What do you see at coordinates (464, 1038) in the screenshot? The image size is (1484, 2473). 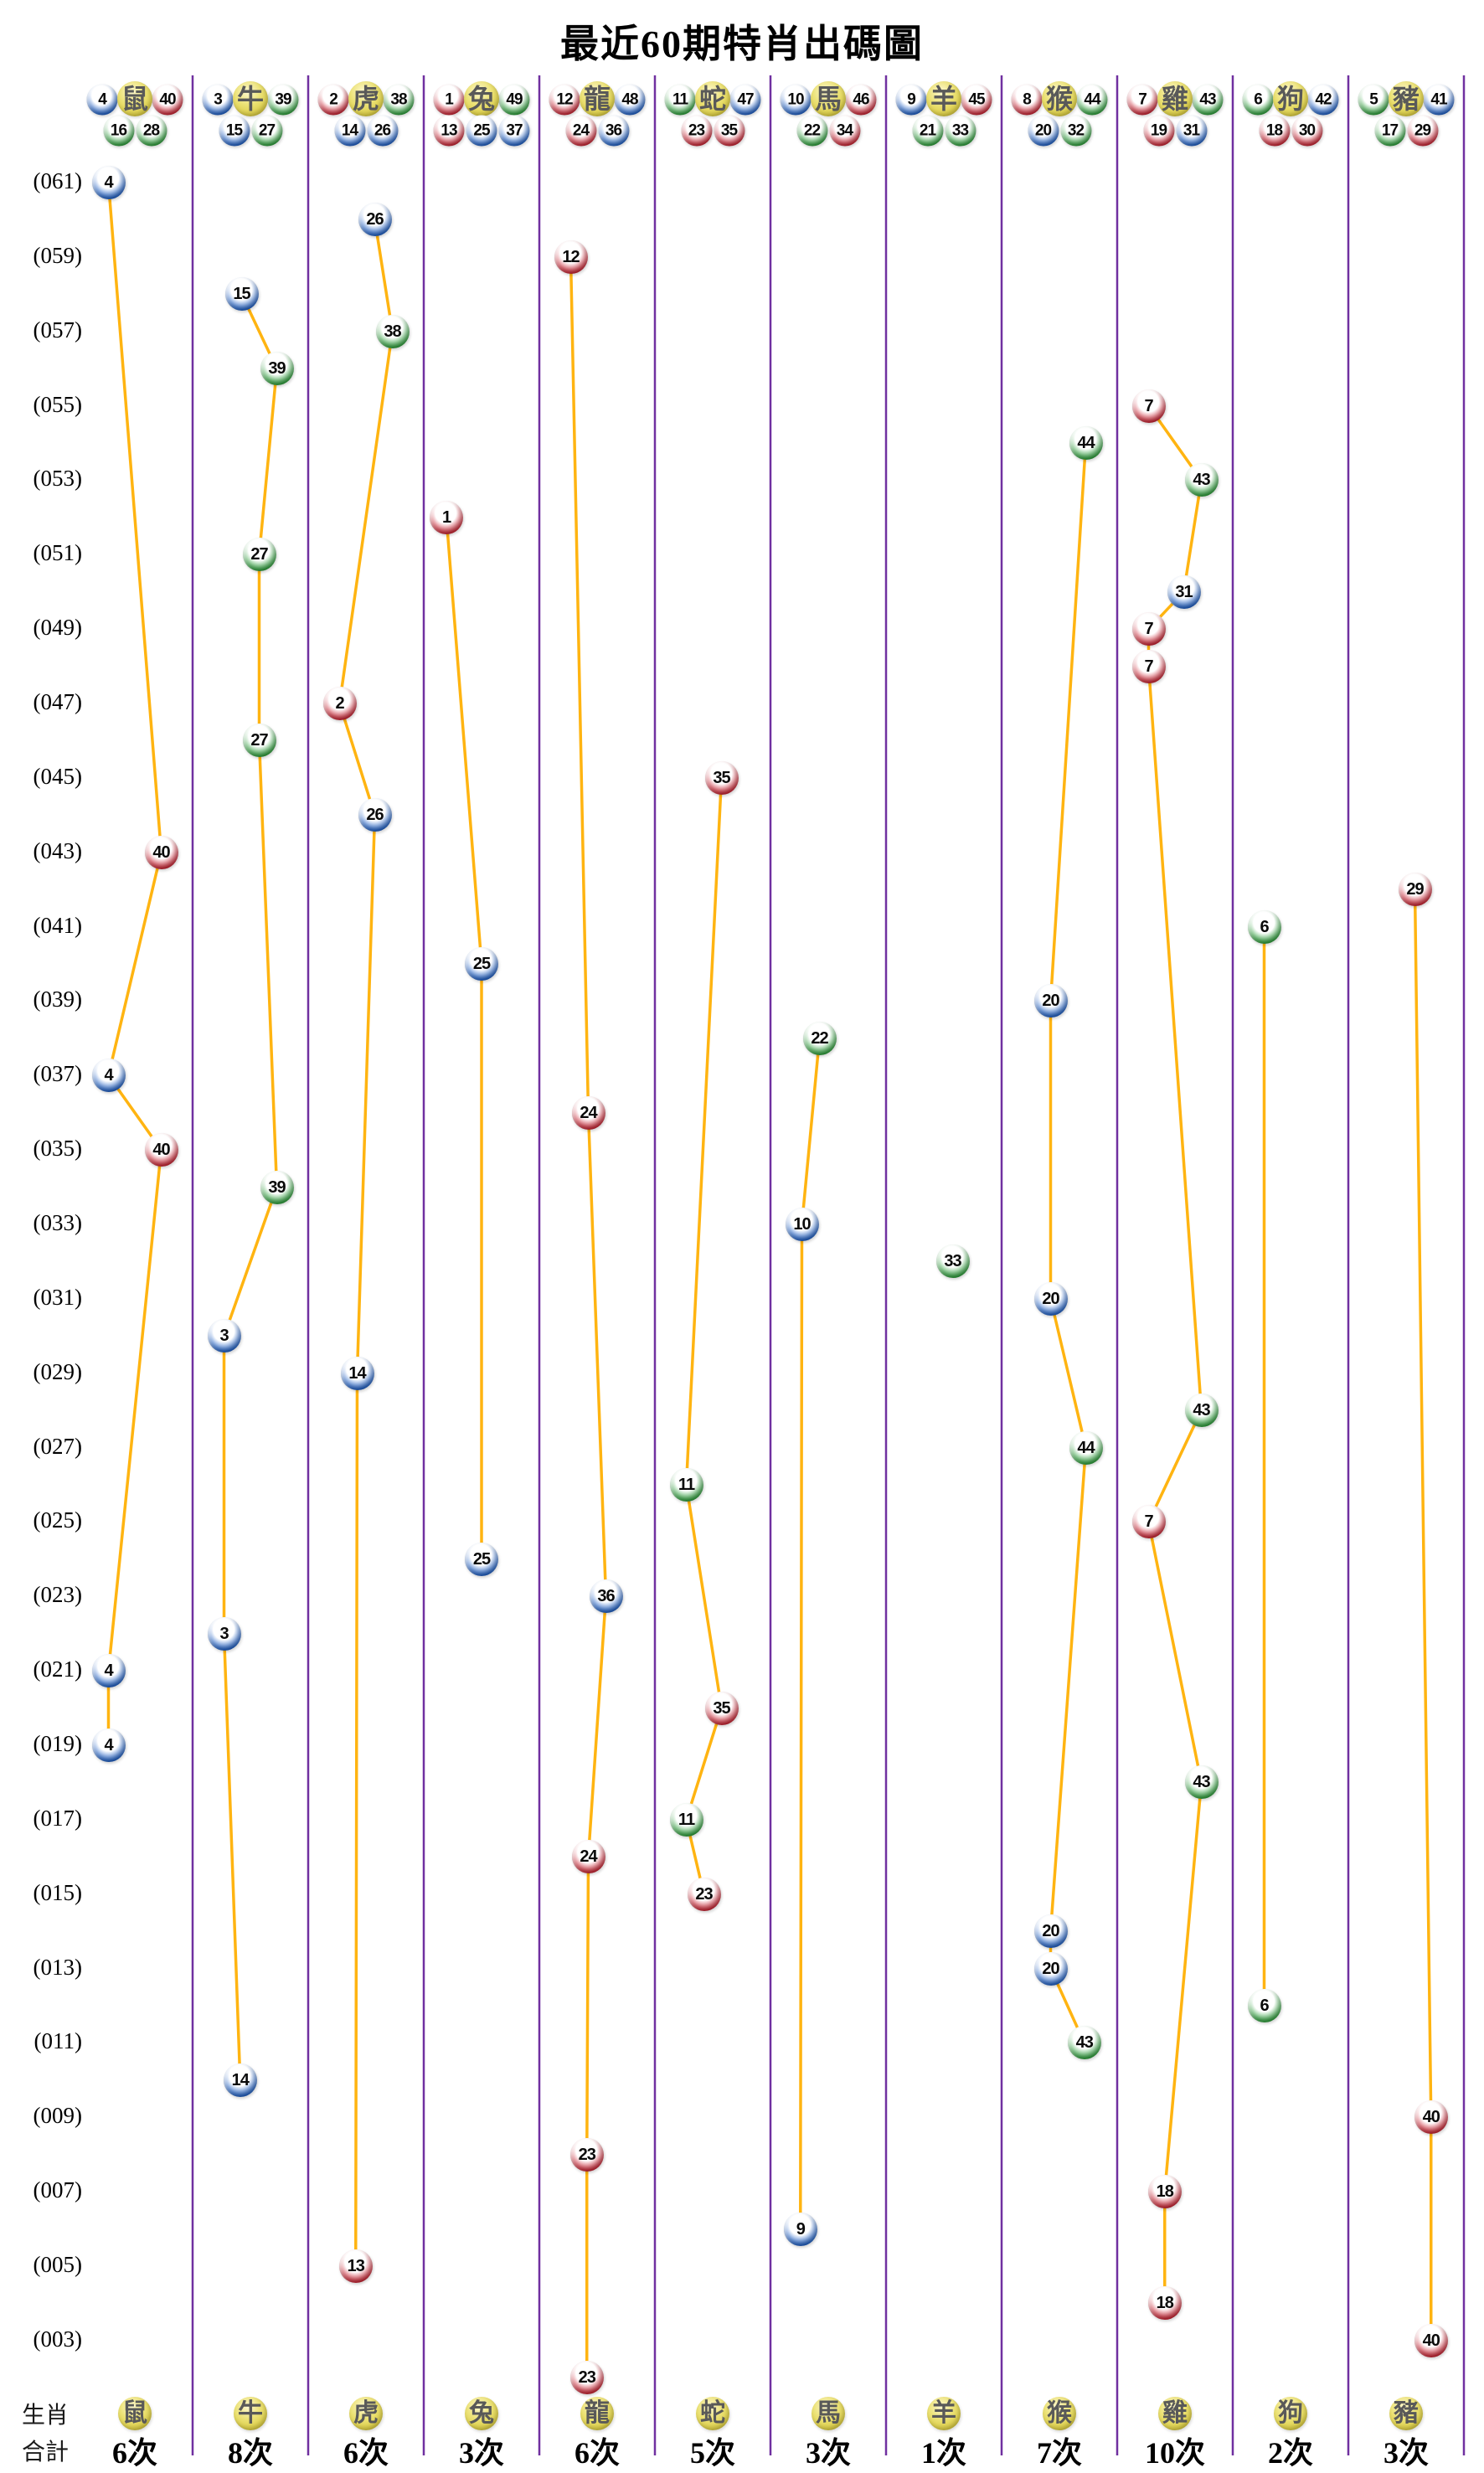 I see `trend-line-兔` at bounding box center [464, 1038].